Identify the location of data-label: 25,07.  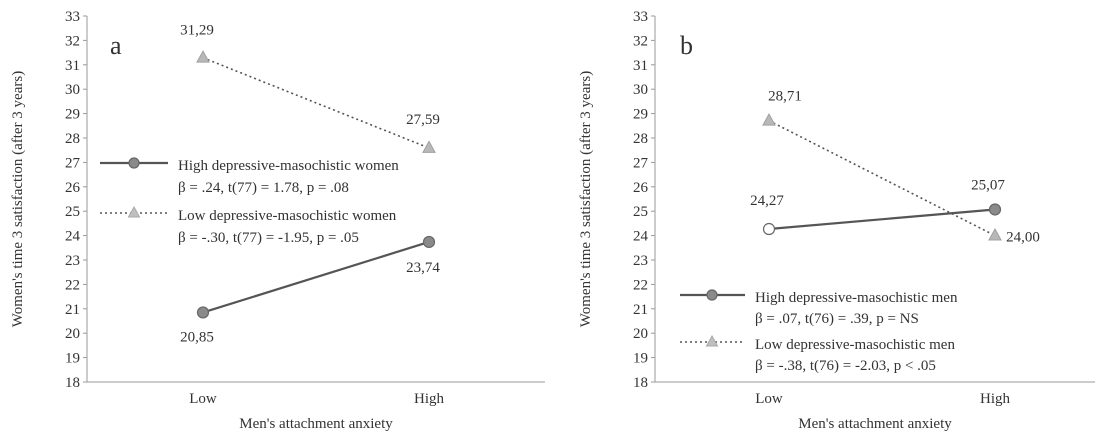
(988, 185).